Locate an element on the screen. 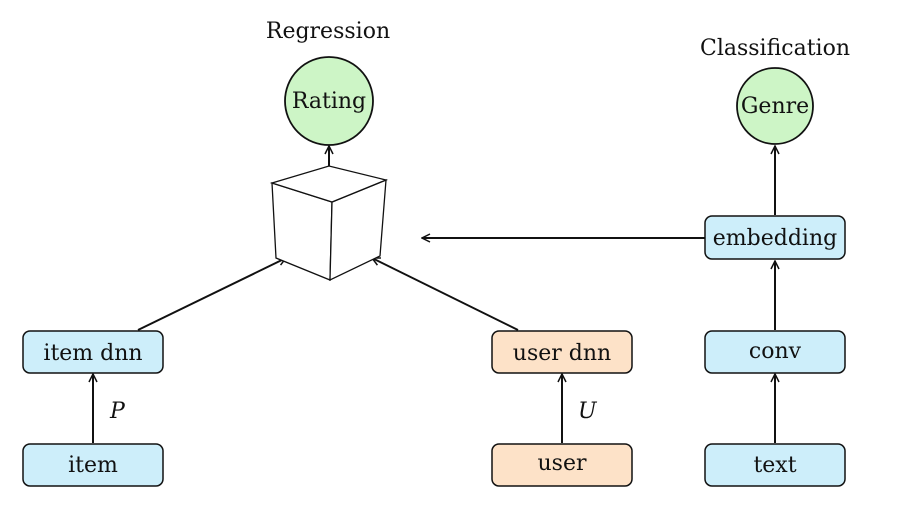  text-label: text is located at coordinates (774, 465).